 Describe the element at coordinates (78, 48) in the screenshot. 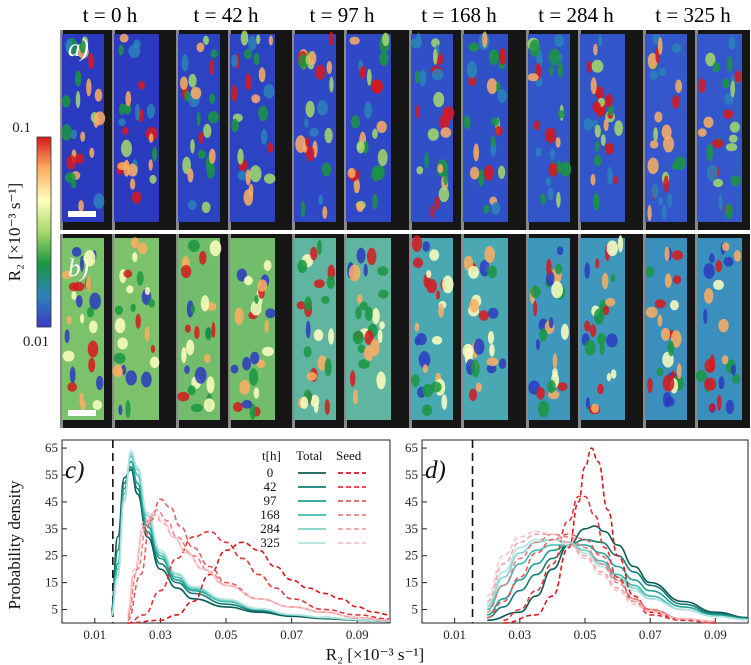

I see `panel-a-label: a)` at that location.